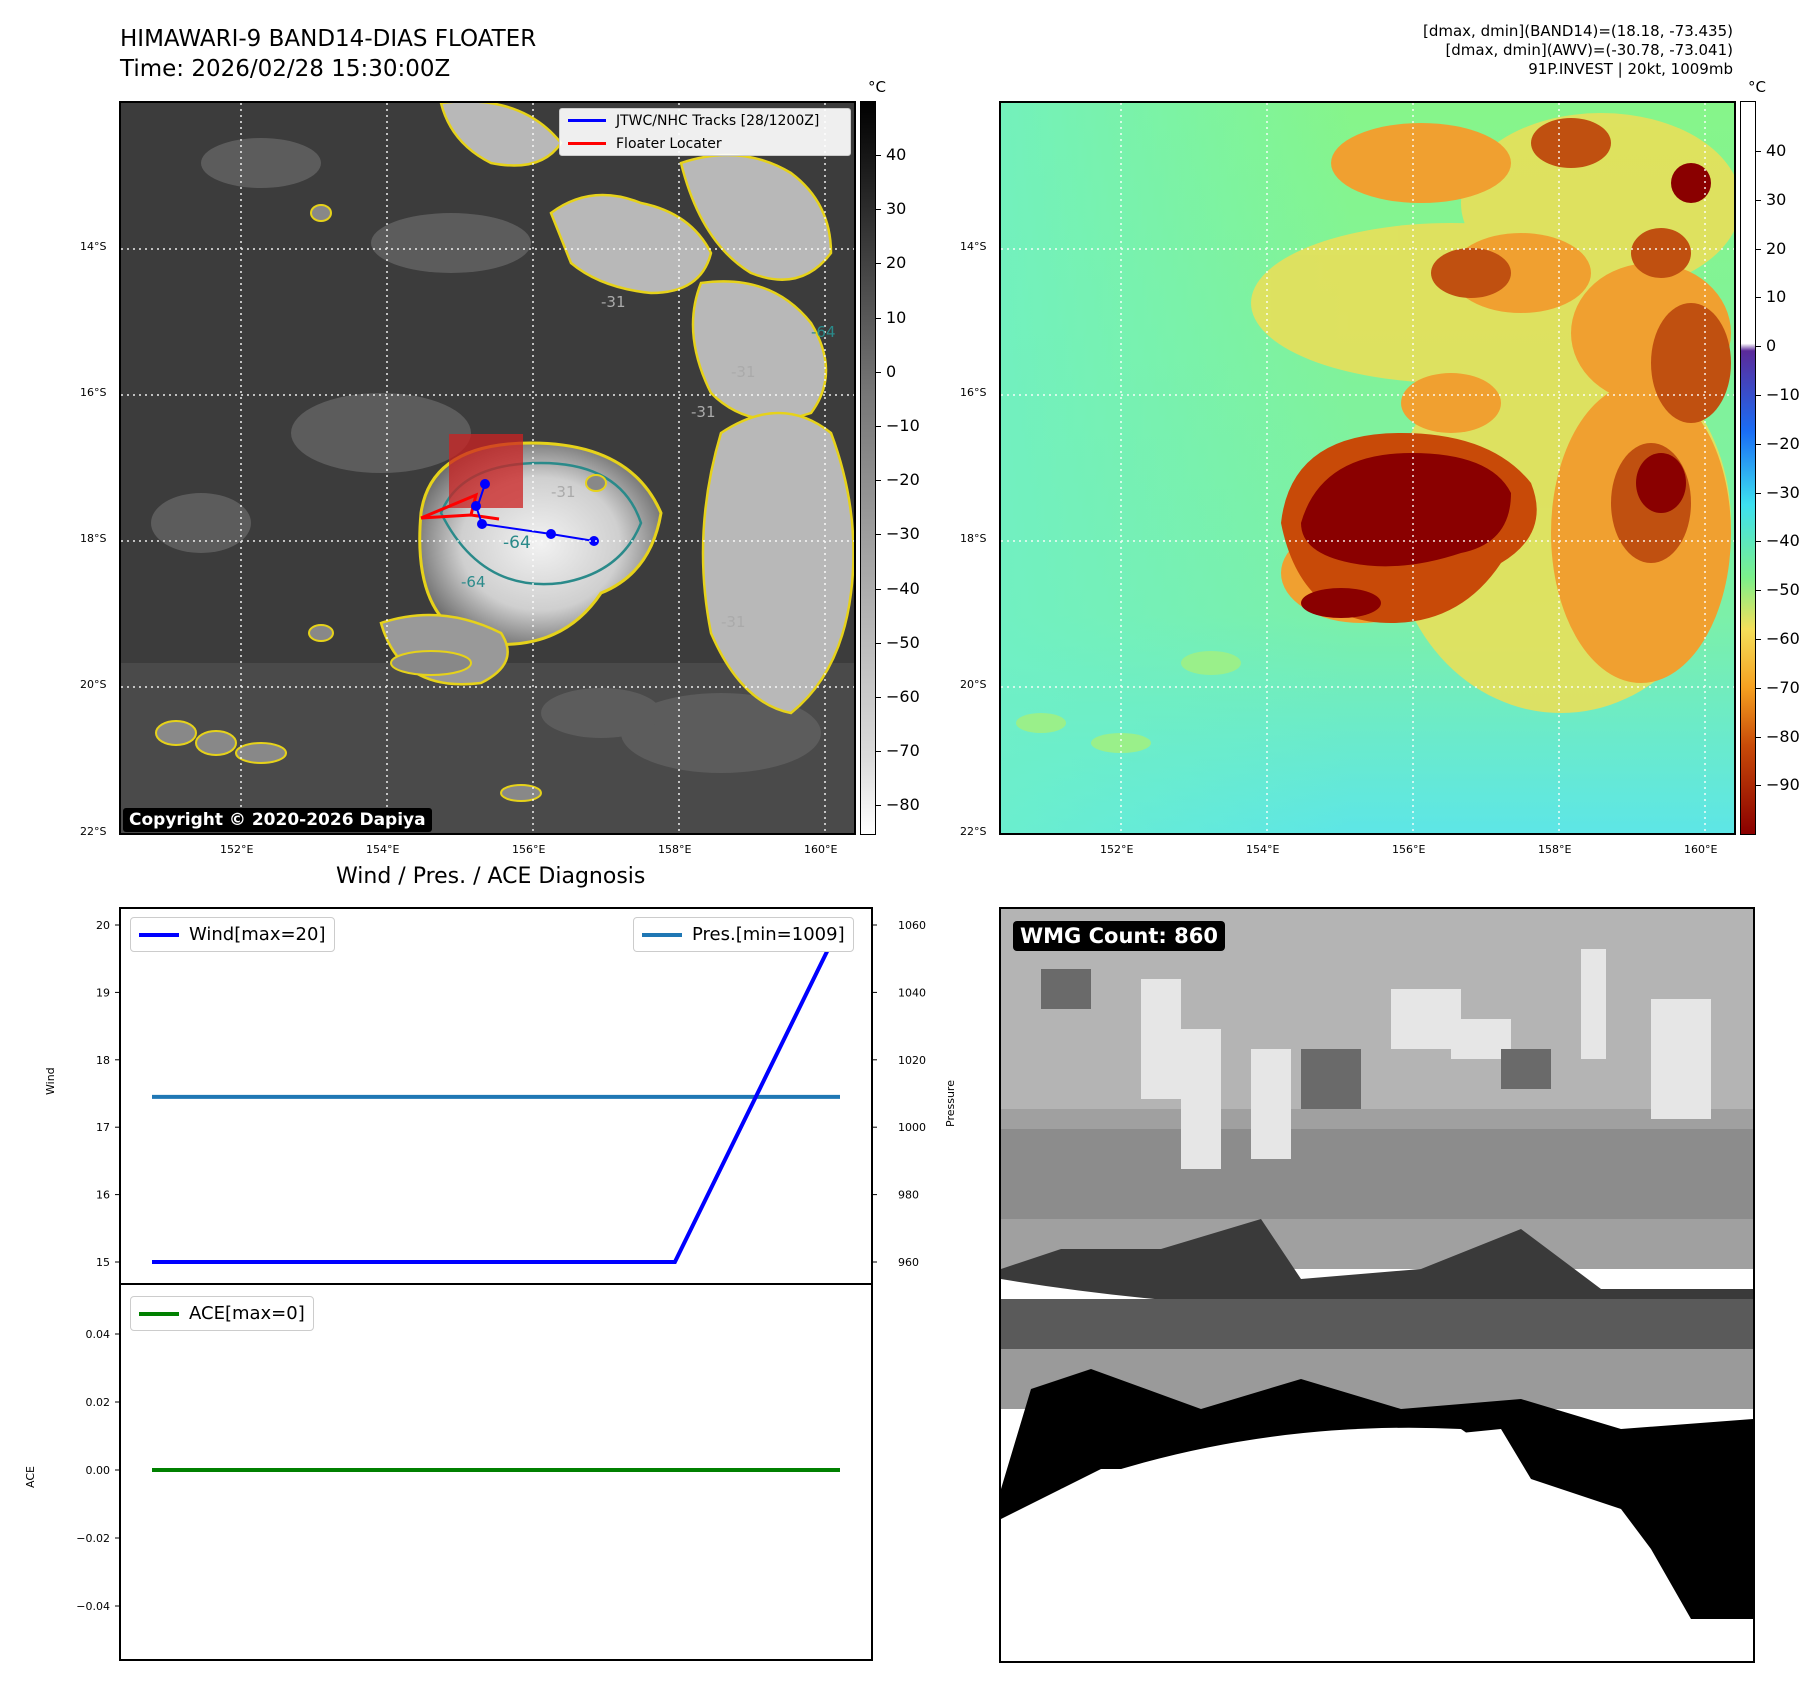 The image size is (1813, 1690). What do you see at coordinates (662, 934) in the screenshot?
I see `pres-legend-swatch` at bounding box center [662, 934].